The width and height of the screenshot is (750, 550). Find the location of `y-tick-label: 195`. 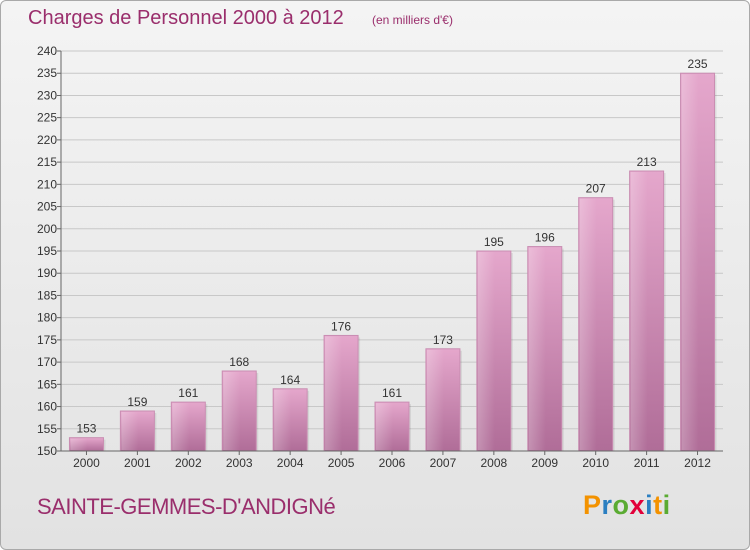

y-tick-label: 195 is located at coordinates (47, 251).